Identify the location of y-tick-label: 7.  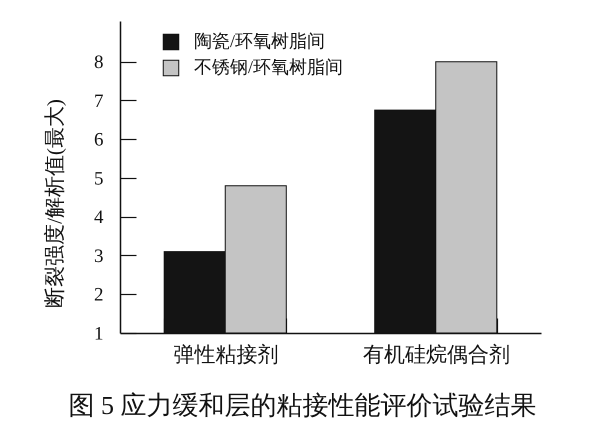
(99, 101).